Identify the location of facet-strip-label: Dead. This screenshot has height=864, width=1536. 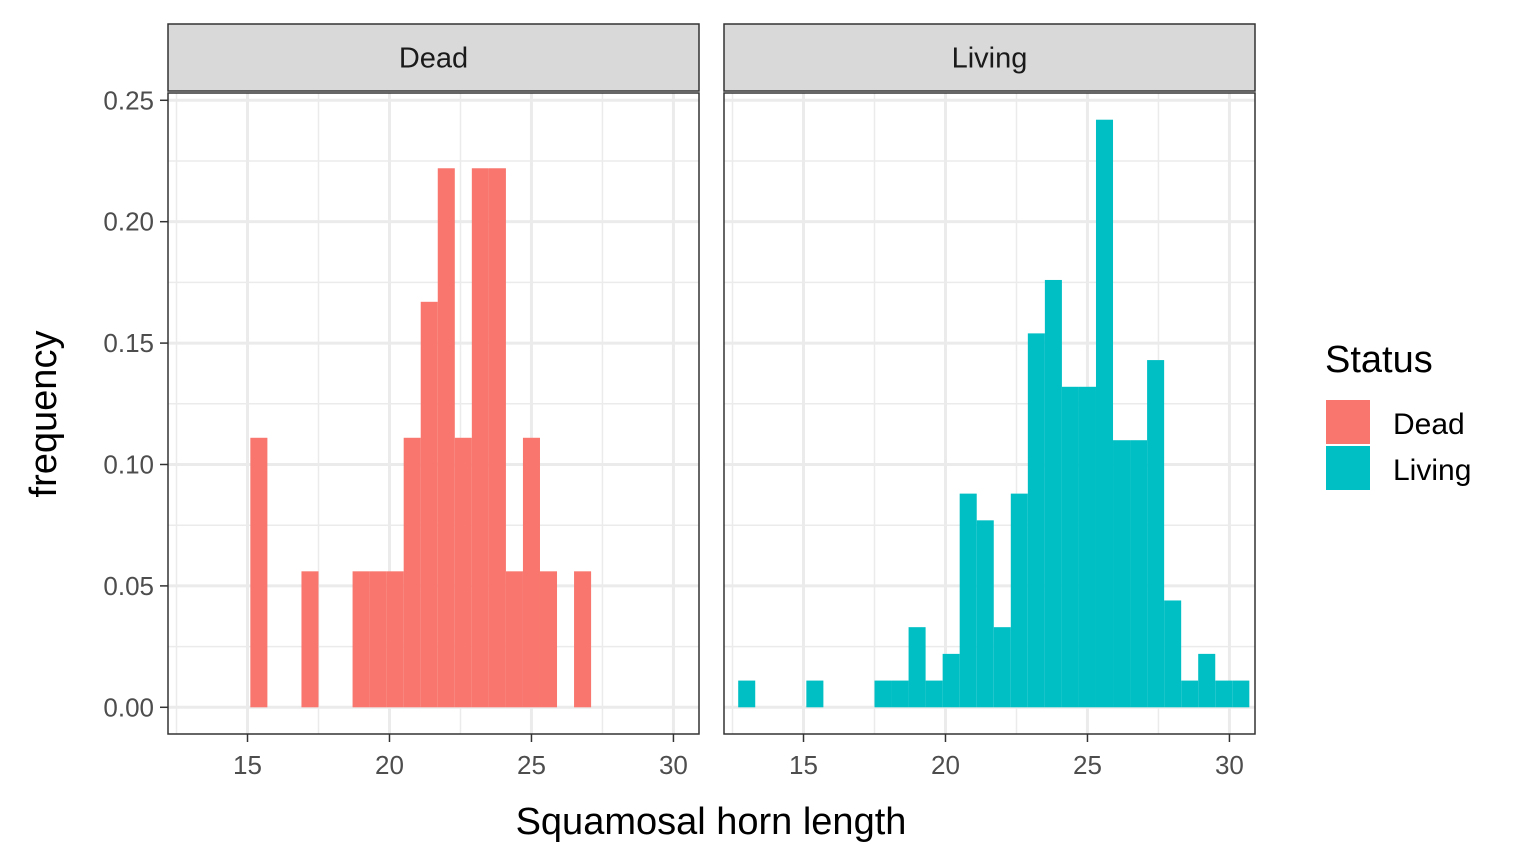
(433, 59).